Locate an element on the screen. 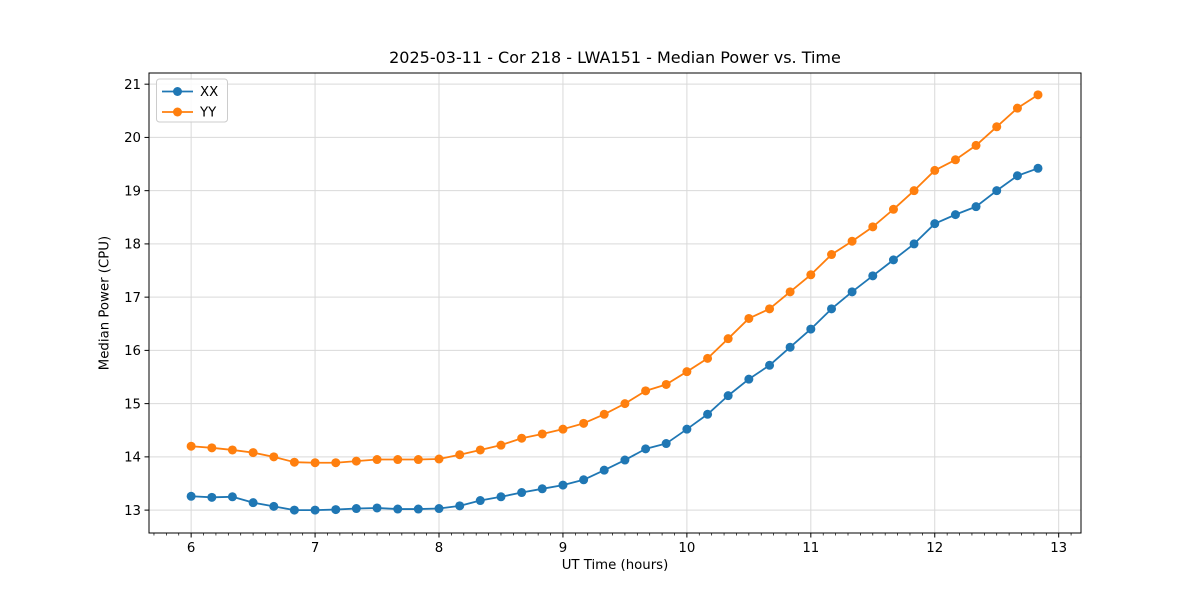 The width and height of the screenshot is (1200, 600). svg-text: 8 is located at coordinates (439, 548).